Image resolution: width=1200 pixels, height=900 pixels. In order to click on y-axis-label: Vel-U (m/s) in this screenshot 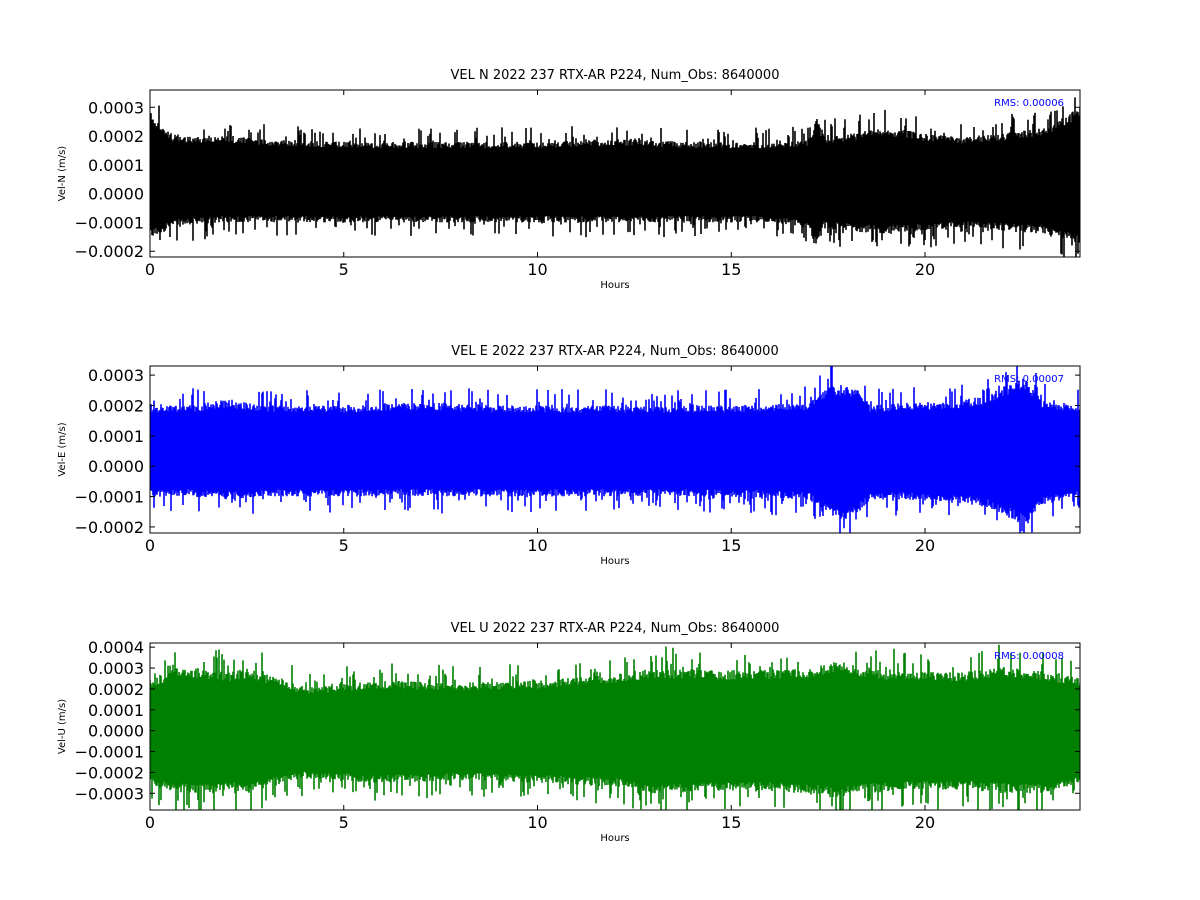, I will do `click(62, 726)`.